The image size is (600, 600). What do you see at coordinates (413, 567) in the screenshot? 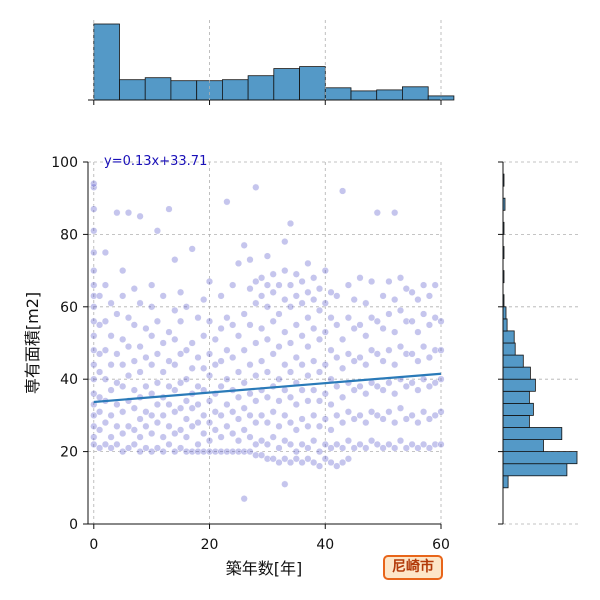
I see `city-badge: 尼崎市` at bounding box center [413, 567].